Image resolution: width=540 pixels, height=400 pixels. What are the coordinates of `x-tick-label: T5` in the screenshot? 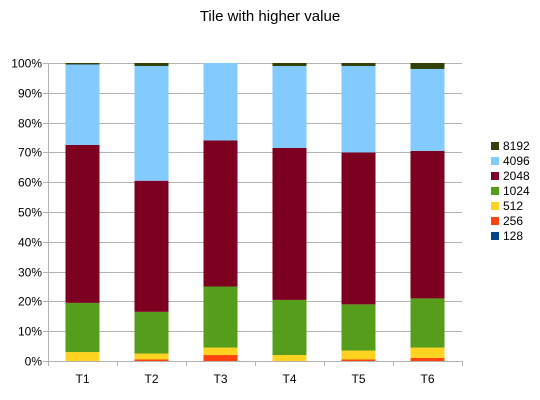 It's located at (358, 379).